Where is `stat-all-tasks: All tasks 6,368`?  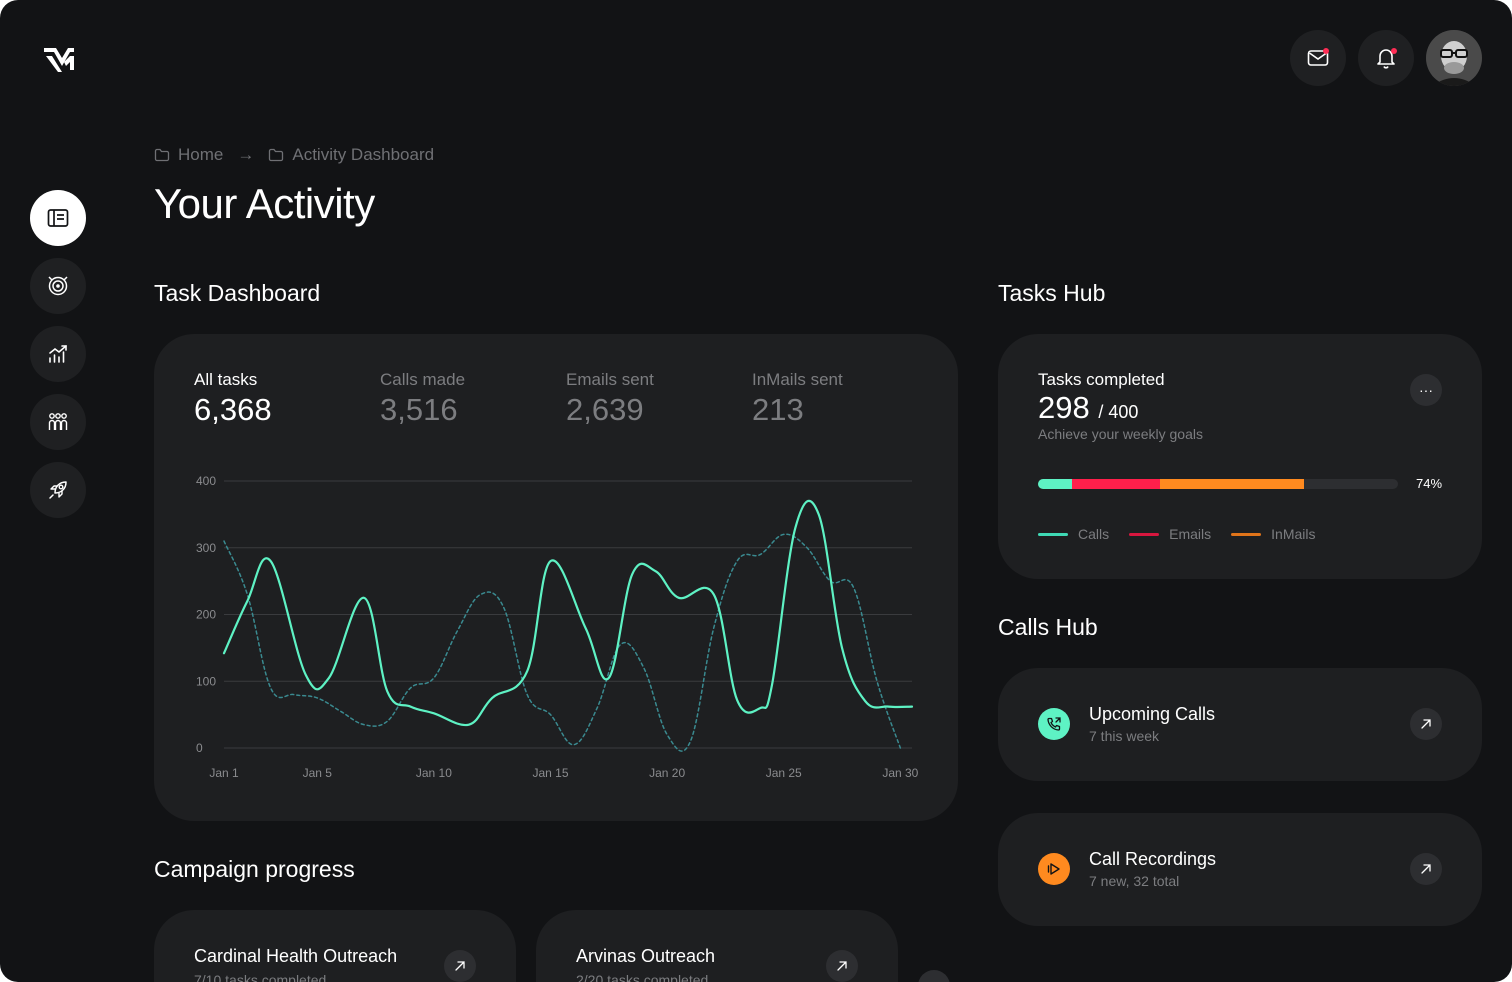 stat-all-tasks: All tasks 6,368 is located at coordinates (233, 399).